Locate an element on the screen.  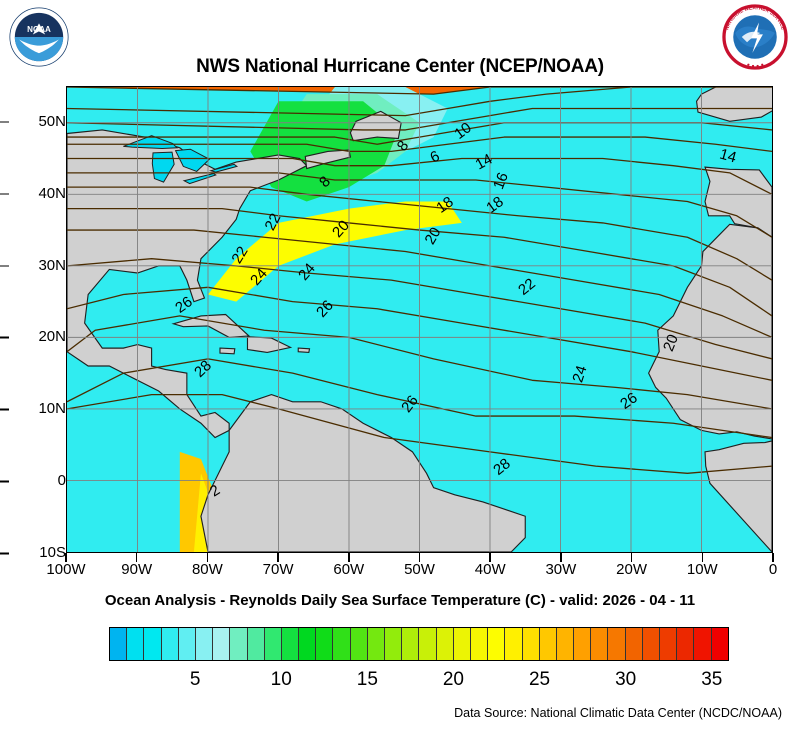
x-tick-label: 70W is located at coordinates (278, 569).